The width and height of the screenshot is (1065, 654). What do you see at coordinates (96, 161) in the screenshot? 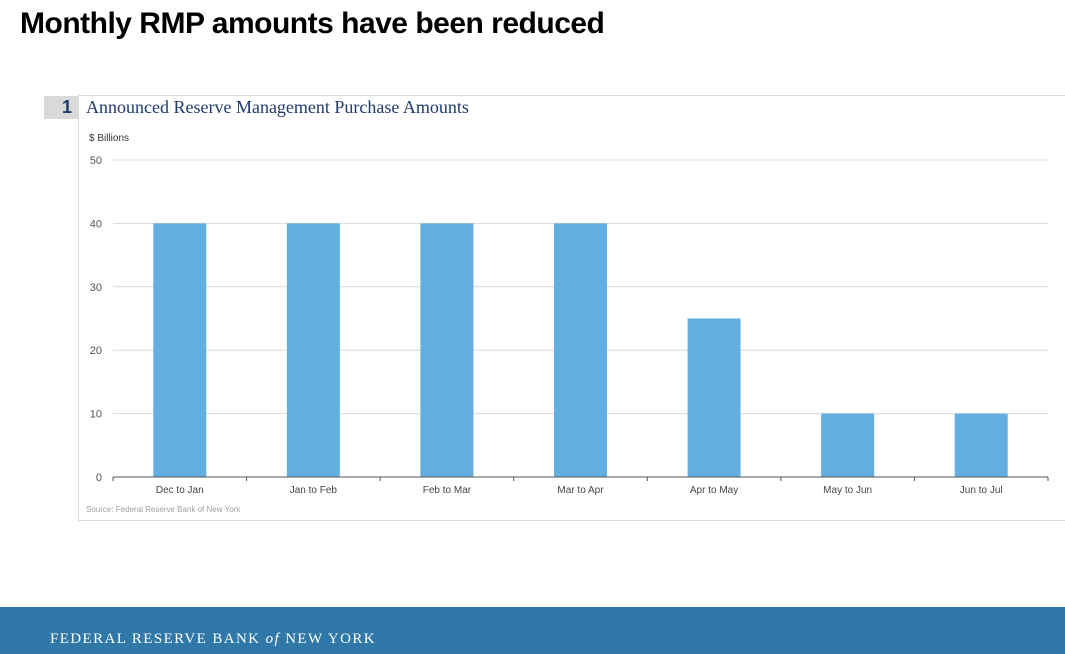
I see `y-tick-label: 50` at bounding box center [96, 161].